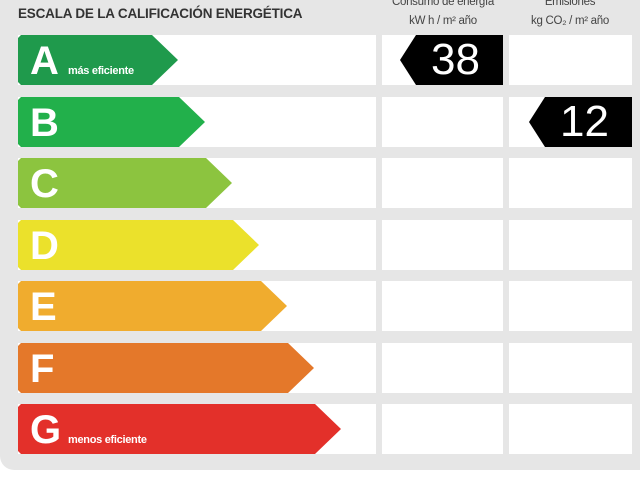 This screenshot has width=640, height=480. I want to click on rating-letter: G, so click(46, 430).